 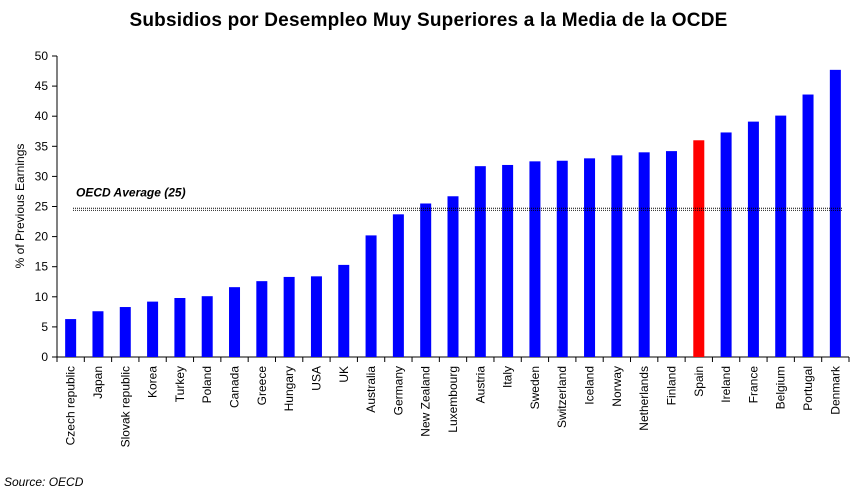 I want to click on x-tick-label: Luxembourg, so click(x=453, y=399).